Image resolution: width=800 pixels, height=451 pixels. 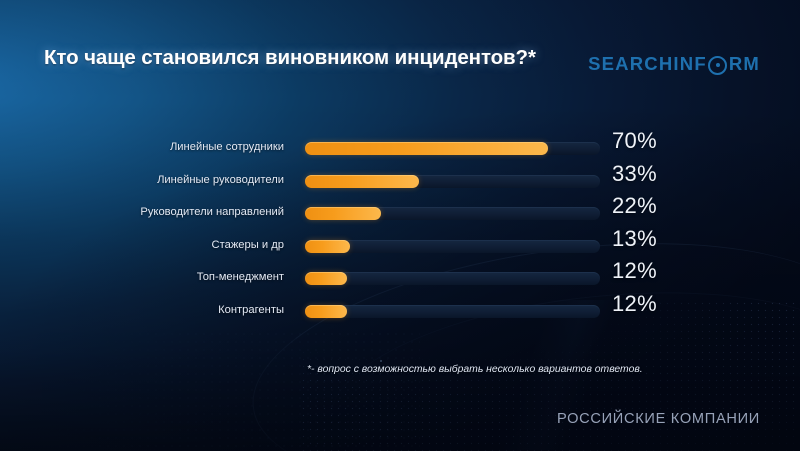 What do you see at coordinates (226, 147) in the screenshot?
I see `bar-category-label: Линейные сотрудники` at bounding box center [226, 147].